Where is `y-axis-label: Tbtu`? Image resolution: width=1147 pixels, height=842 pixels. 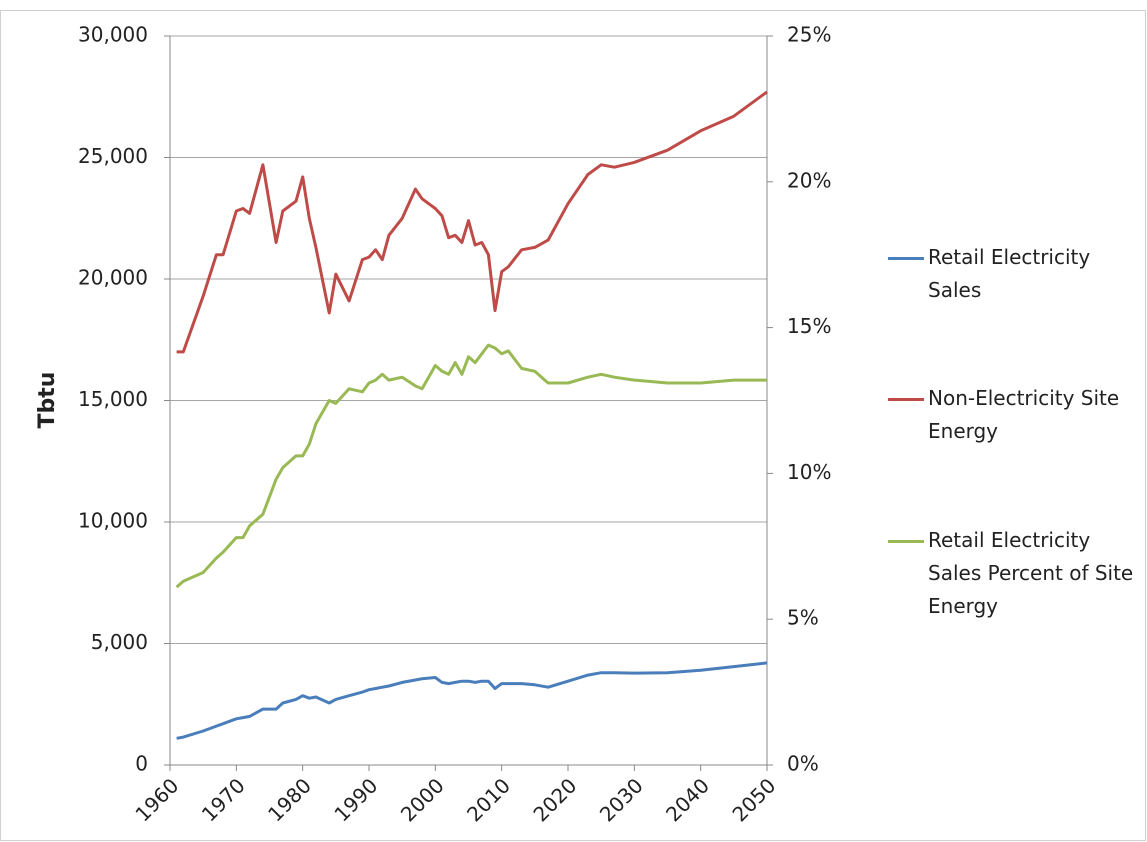 y-axis-label: Tbtu is located at coordinates (47, 400).